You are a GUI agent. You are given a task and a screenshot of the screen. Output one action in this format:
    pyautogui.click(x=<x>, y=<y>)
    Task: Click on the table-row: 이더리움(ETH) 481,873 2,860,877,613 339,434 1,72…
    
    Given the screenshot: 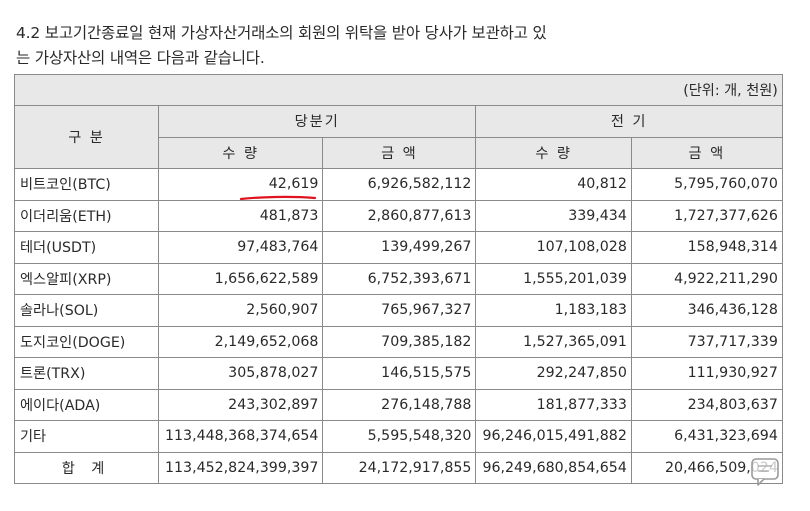 What is the action you would take?
    pyautogui.click(x=398, y=215)
    